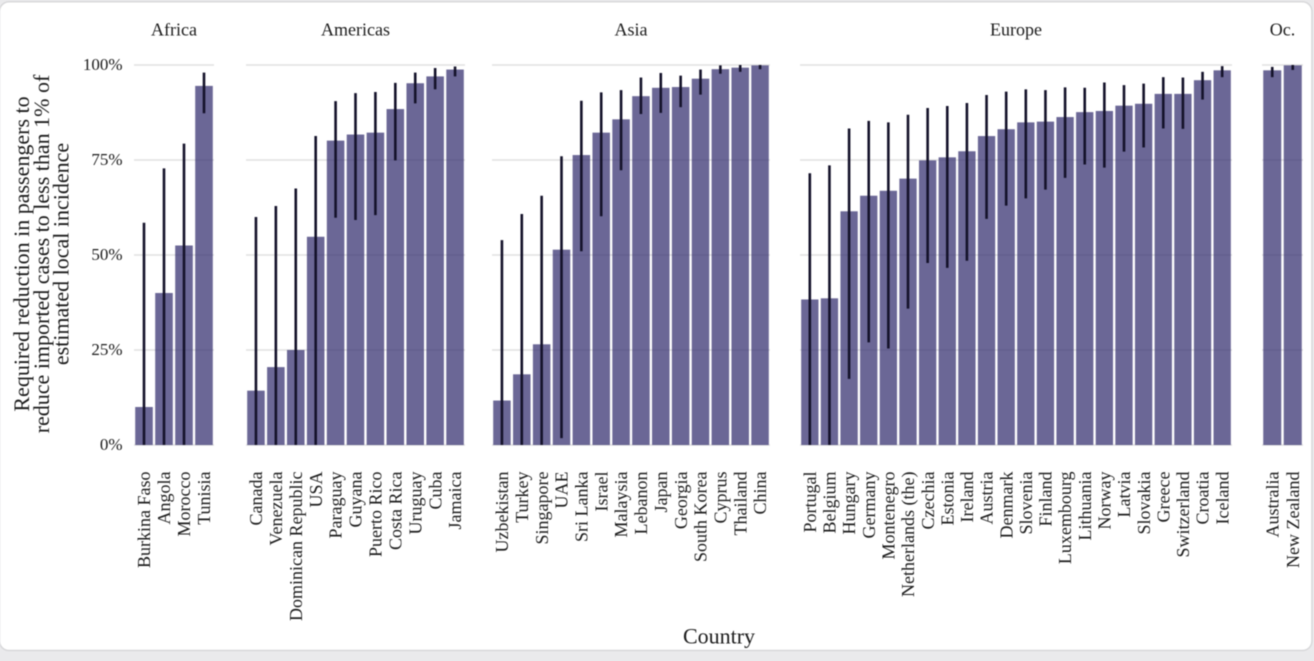 The height and width of the screenshot is (661, 1314). What do you see at coordinates (1183, 515) in the screenshot?
I see `svg-text: Switzerland` at bounding box center [1183, 515].